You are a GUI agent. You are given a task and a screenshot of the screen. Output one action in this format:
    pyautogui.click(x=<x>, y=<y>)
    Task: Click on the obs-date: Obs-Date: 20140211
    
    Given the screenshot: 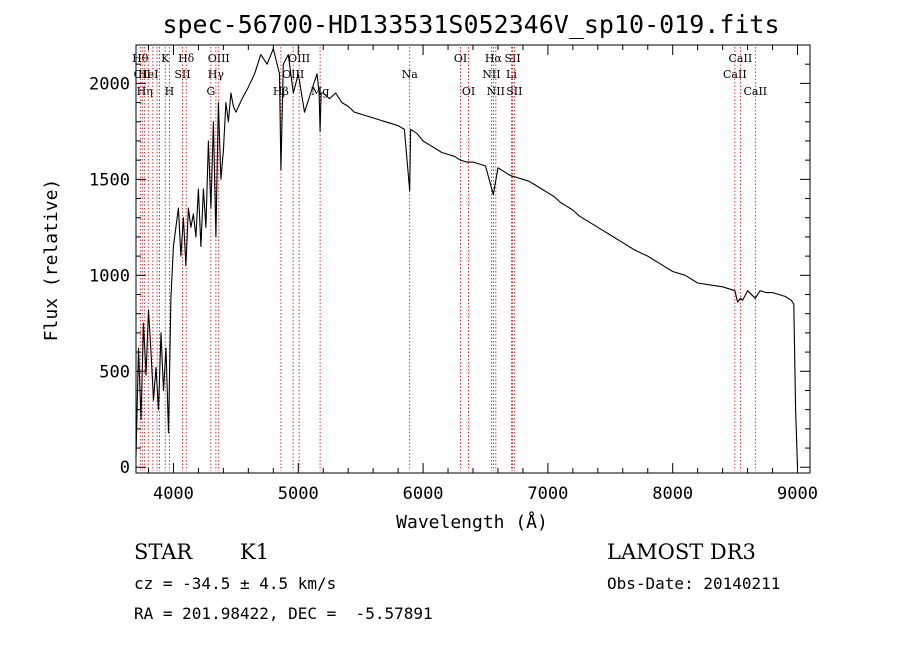 What is the action you would take?
    pyautogui.click(x=694, y=583)
    